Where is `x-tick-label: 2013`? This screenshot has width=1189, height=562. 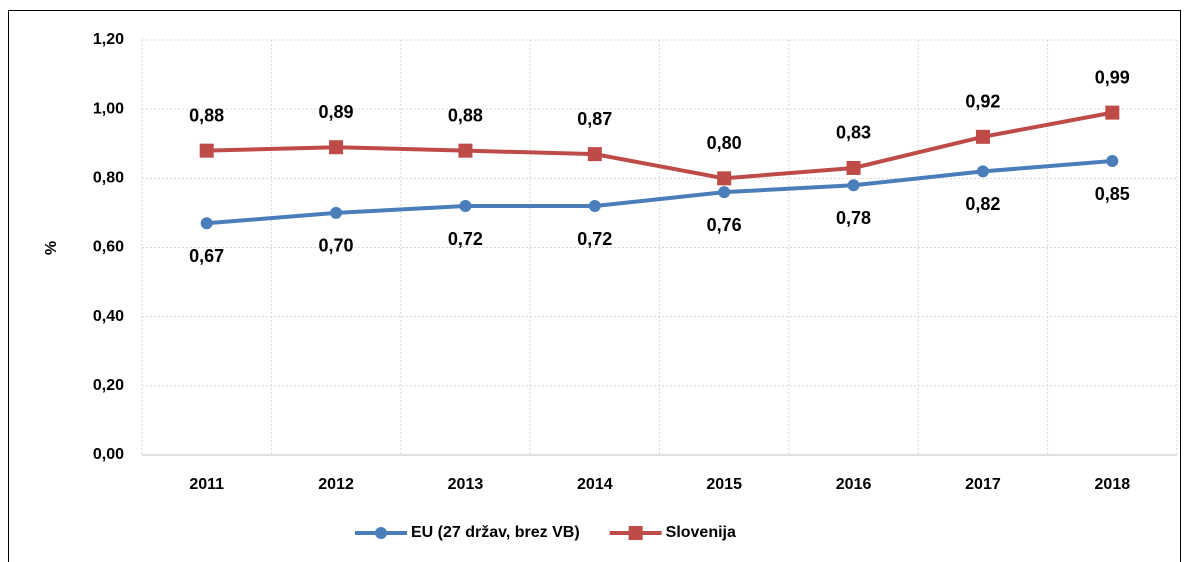 x-tick-label: 2013 is located at coordinates (466, 484).